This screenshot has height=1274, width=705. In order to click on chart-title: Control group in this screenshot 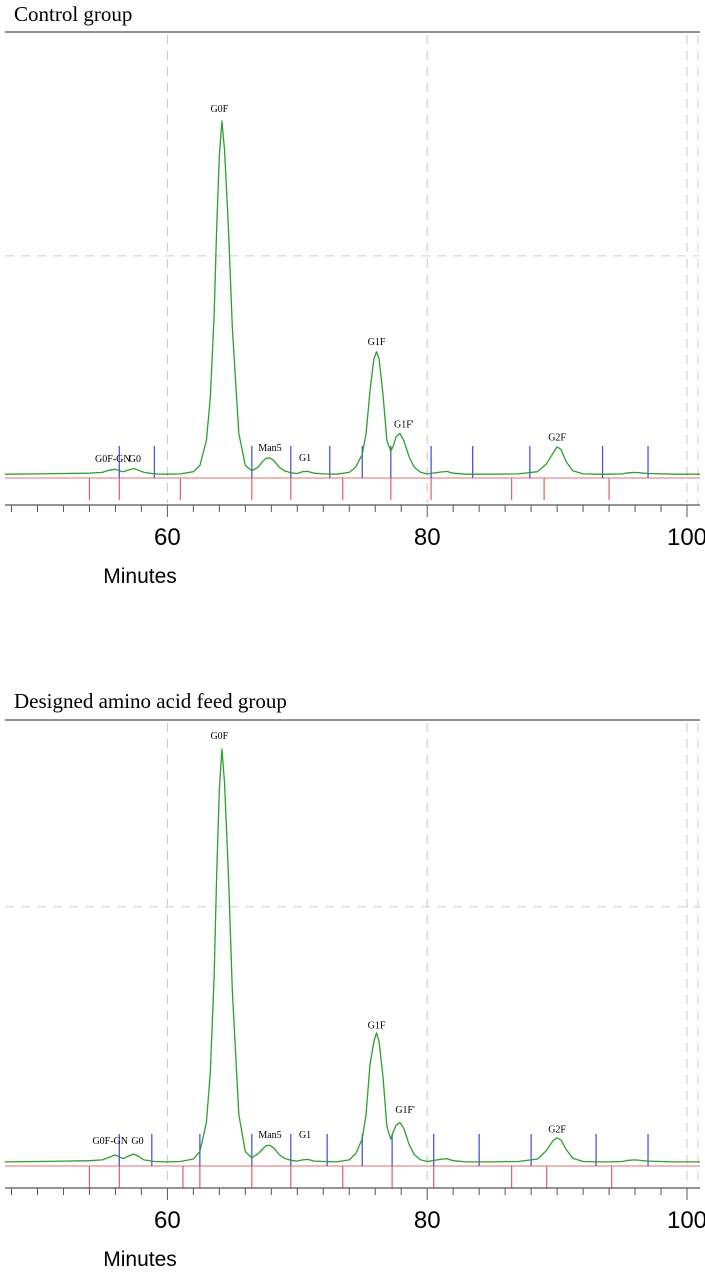, I will do `click(73, 14)`.